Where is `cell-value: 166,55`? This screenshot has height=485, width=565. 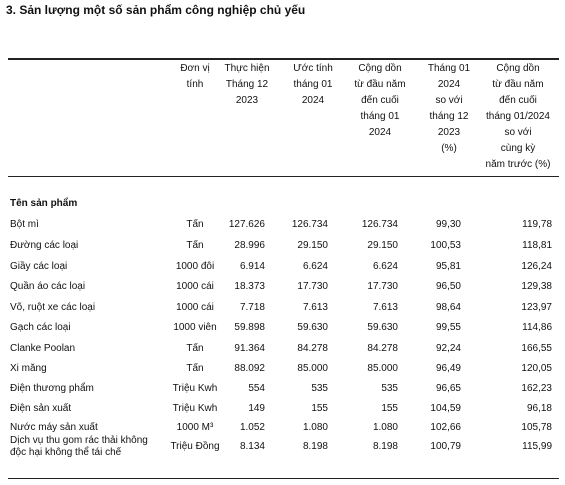 cell-value: 166,55 is located at coordinates (536, 348).